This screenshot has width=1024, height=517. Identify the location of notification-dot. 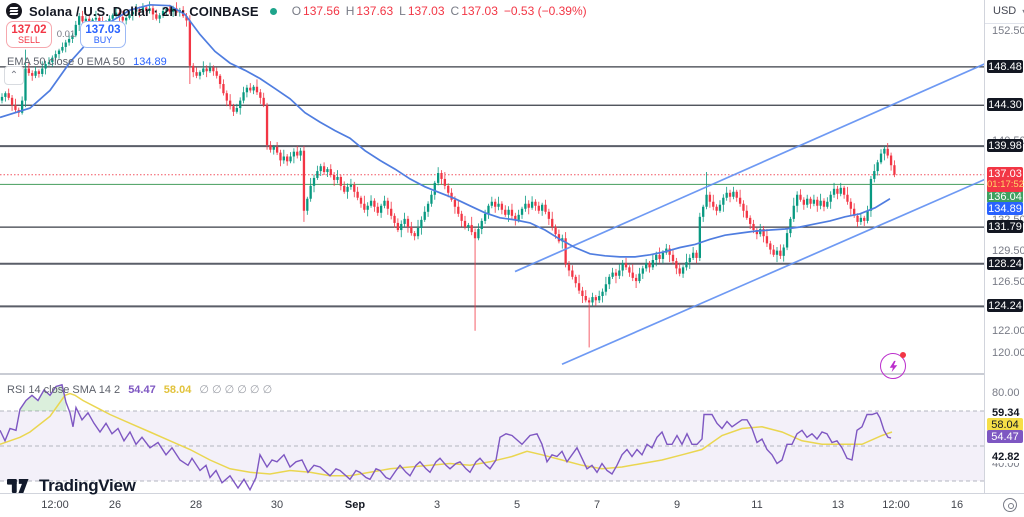
(903, 355).